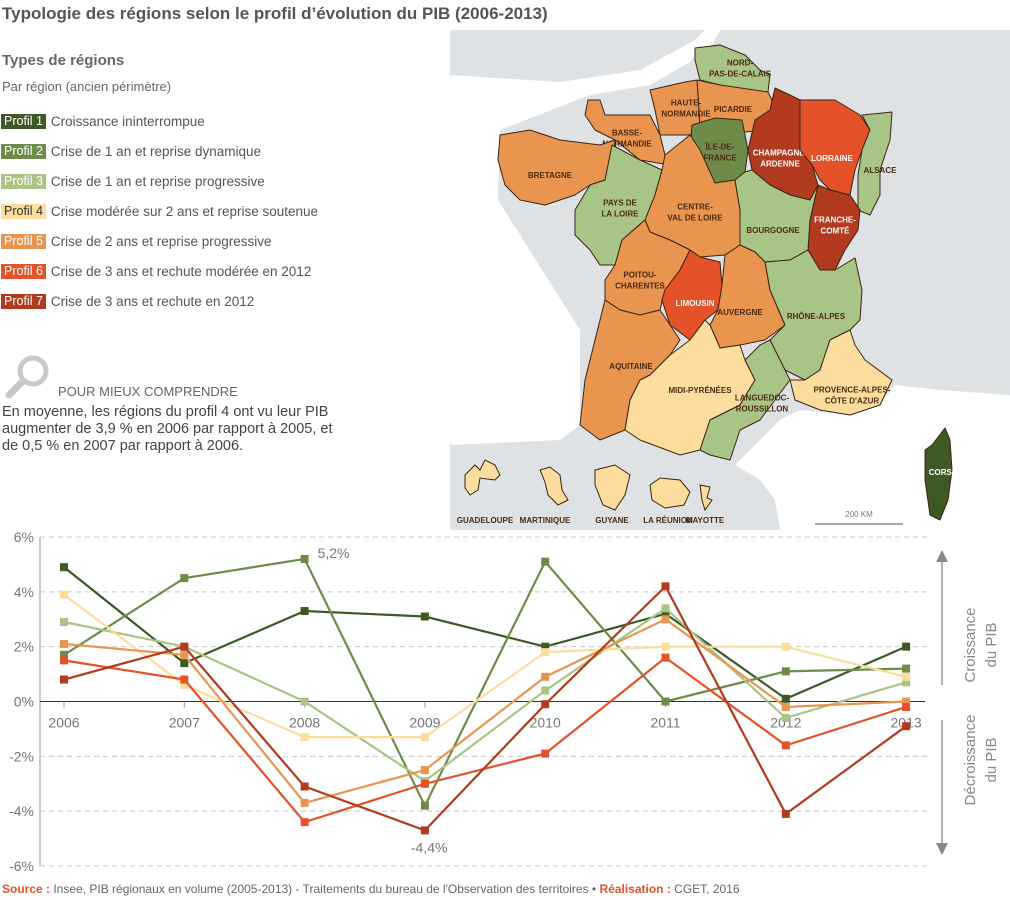  Describe the element at coordinates (859, 514) in the screenshot. I see `scale-label: 200 KM` at that location.